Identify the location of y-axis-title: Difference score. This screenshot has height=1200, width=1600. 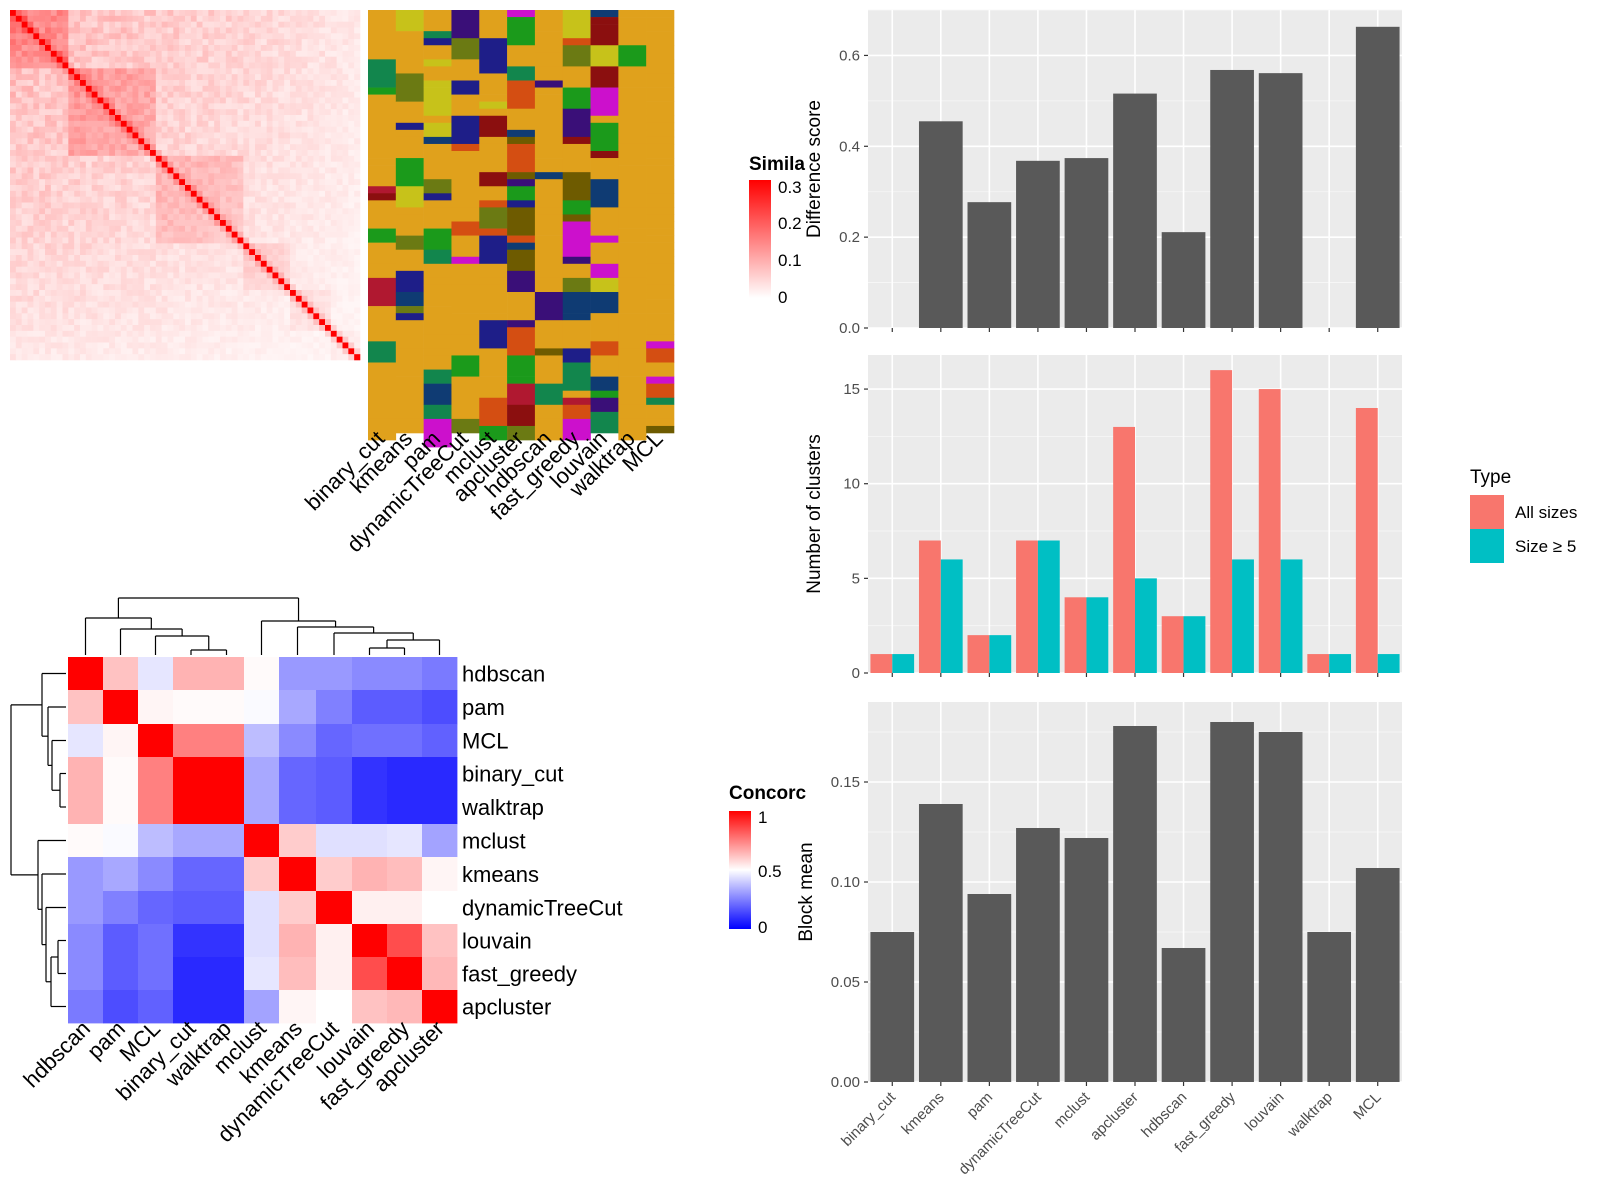
(814, 169).